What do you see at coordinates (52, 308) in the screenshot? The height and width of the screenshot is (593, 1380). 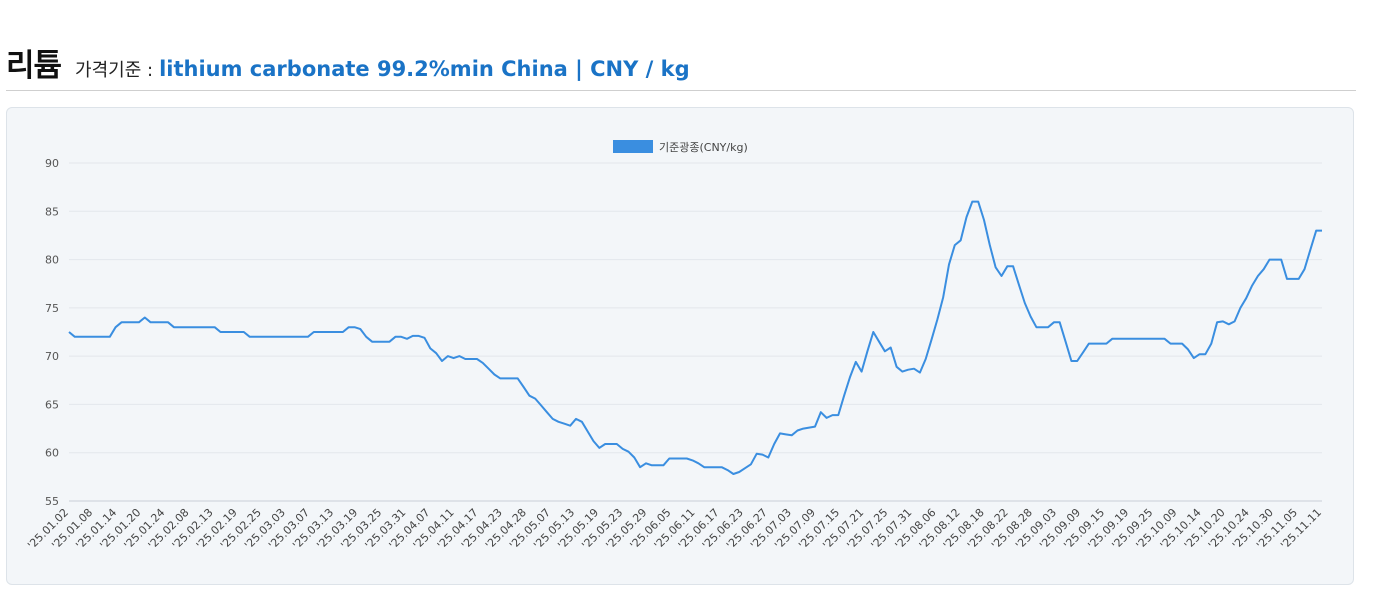 I see `y-tick-label: 75` at bounding box center [52, 308].